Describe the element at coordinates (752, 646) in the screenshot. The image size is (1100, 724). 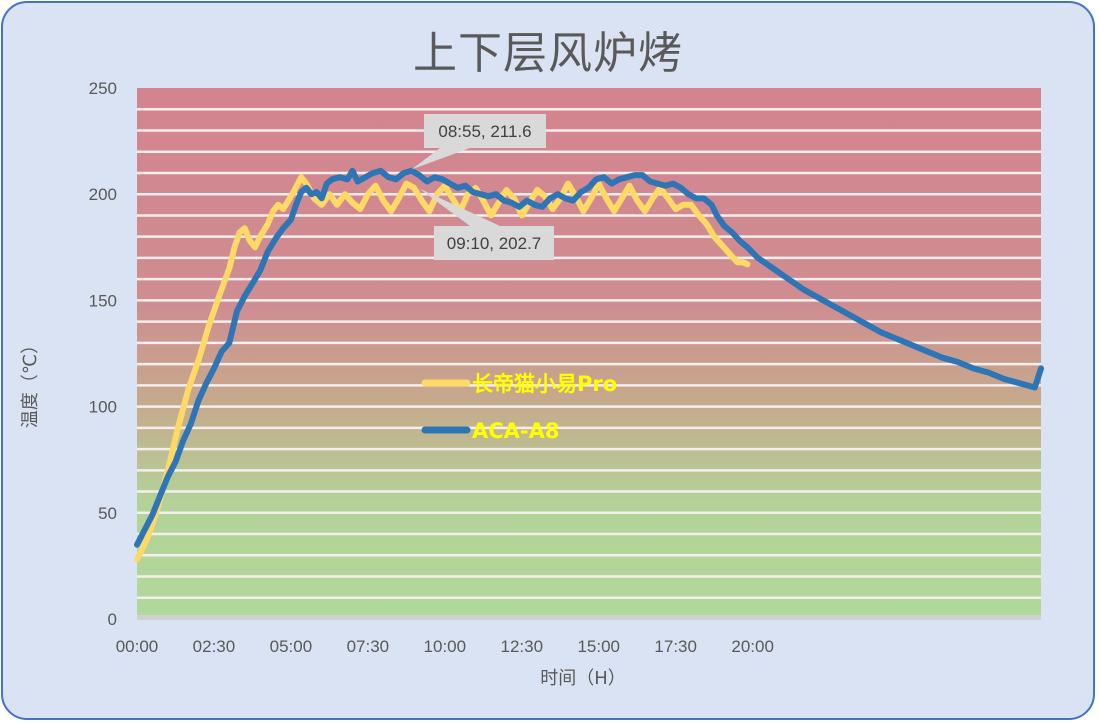
I see `x-tick-label: 20:00` at that location.